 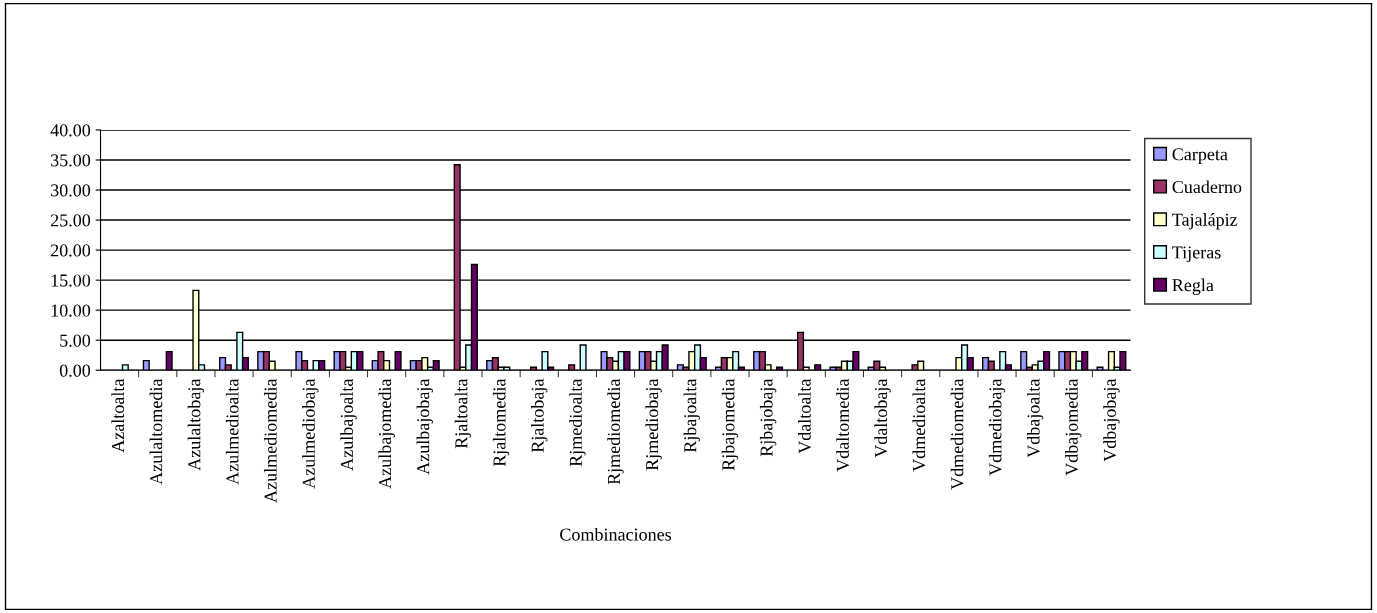 What do you see at coordinates (75, 340) in the screenshot?
I see `y-tick-label: 5.00` at bounding box center [75, 340].